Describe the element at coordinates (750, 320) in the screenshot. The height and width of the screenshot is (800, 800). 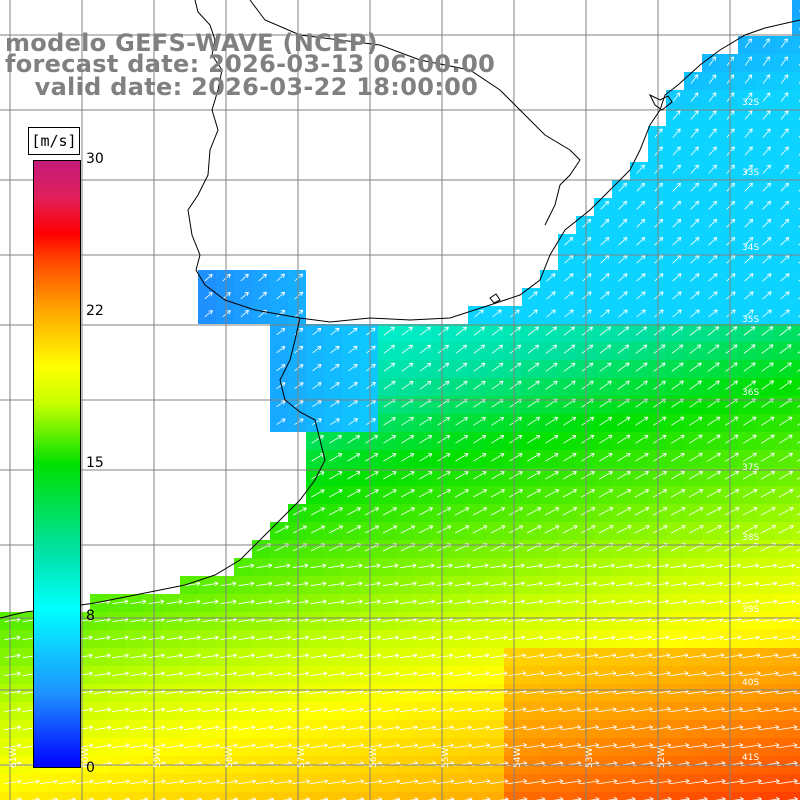
I see `lat-label: 35S` at that location.